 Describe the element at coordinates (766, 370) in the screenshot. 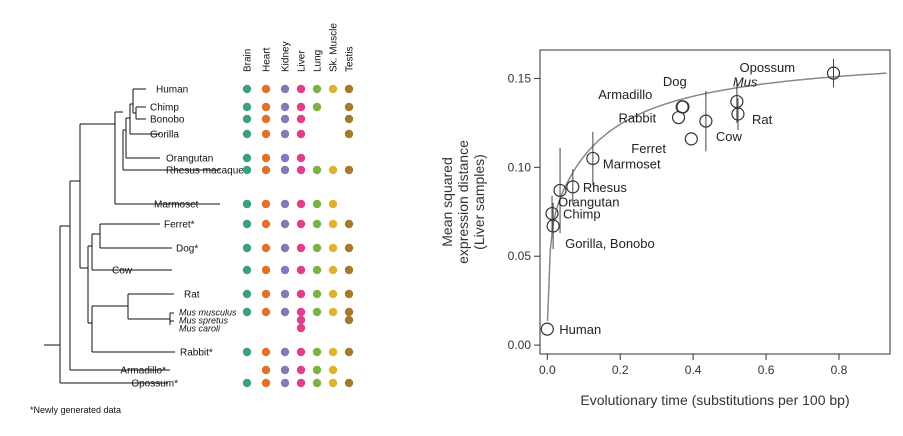

I see `x-tick-label: 0.6` at that location.